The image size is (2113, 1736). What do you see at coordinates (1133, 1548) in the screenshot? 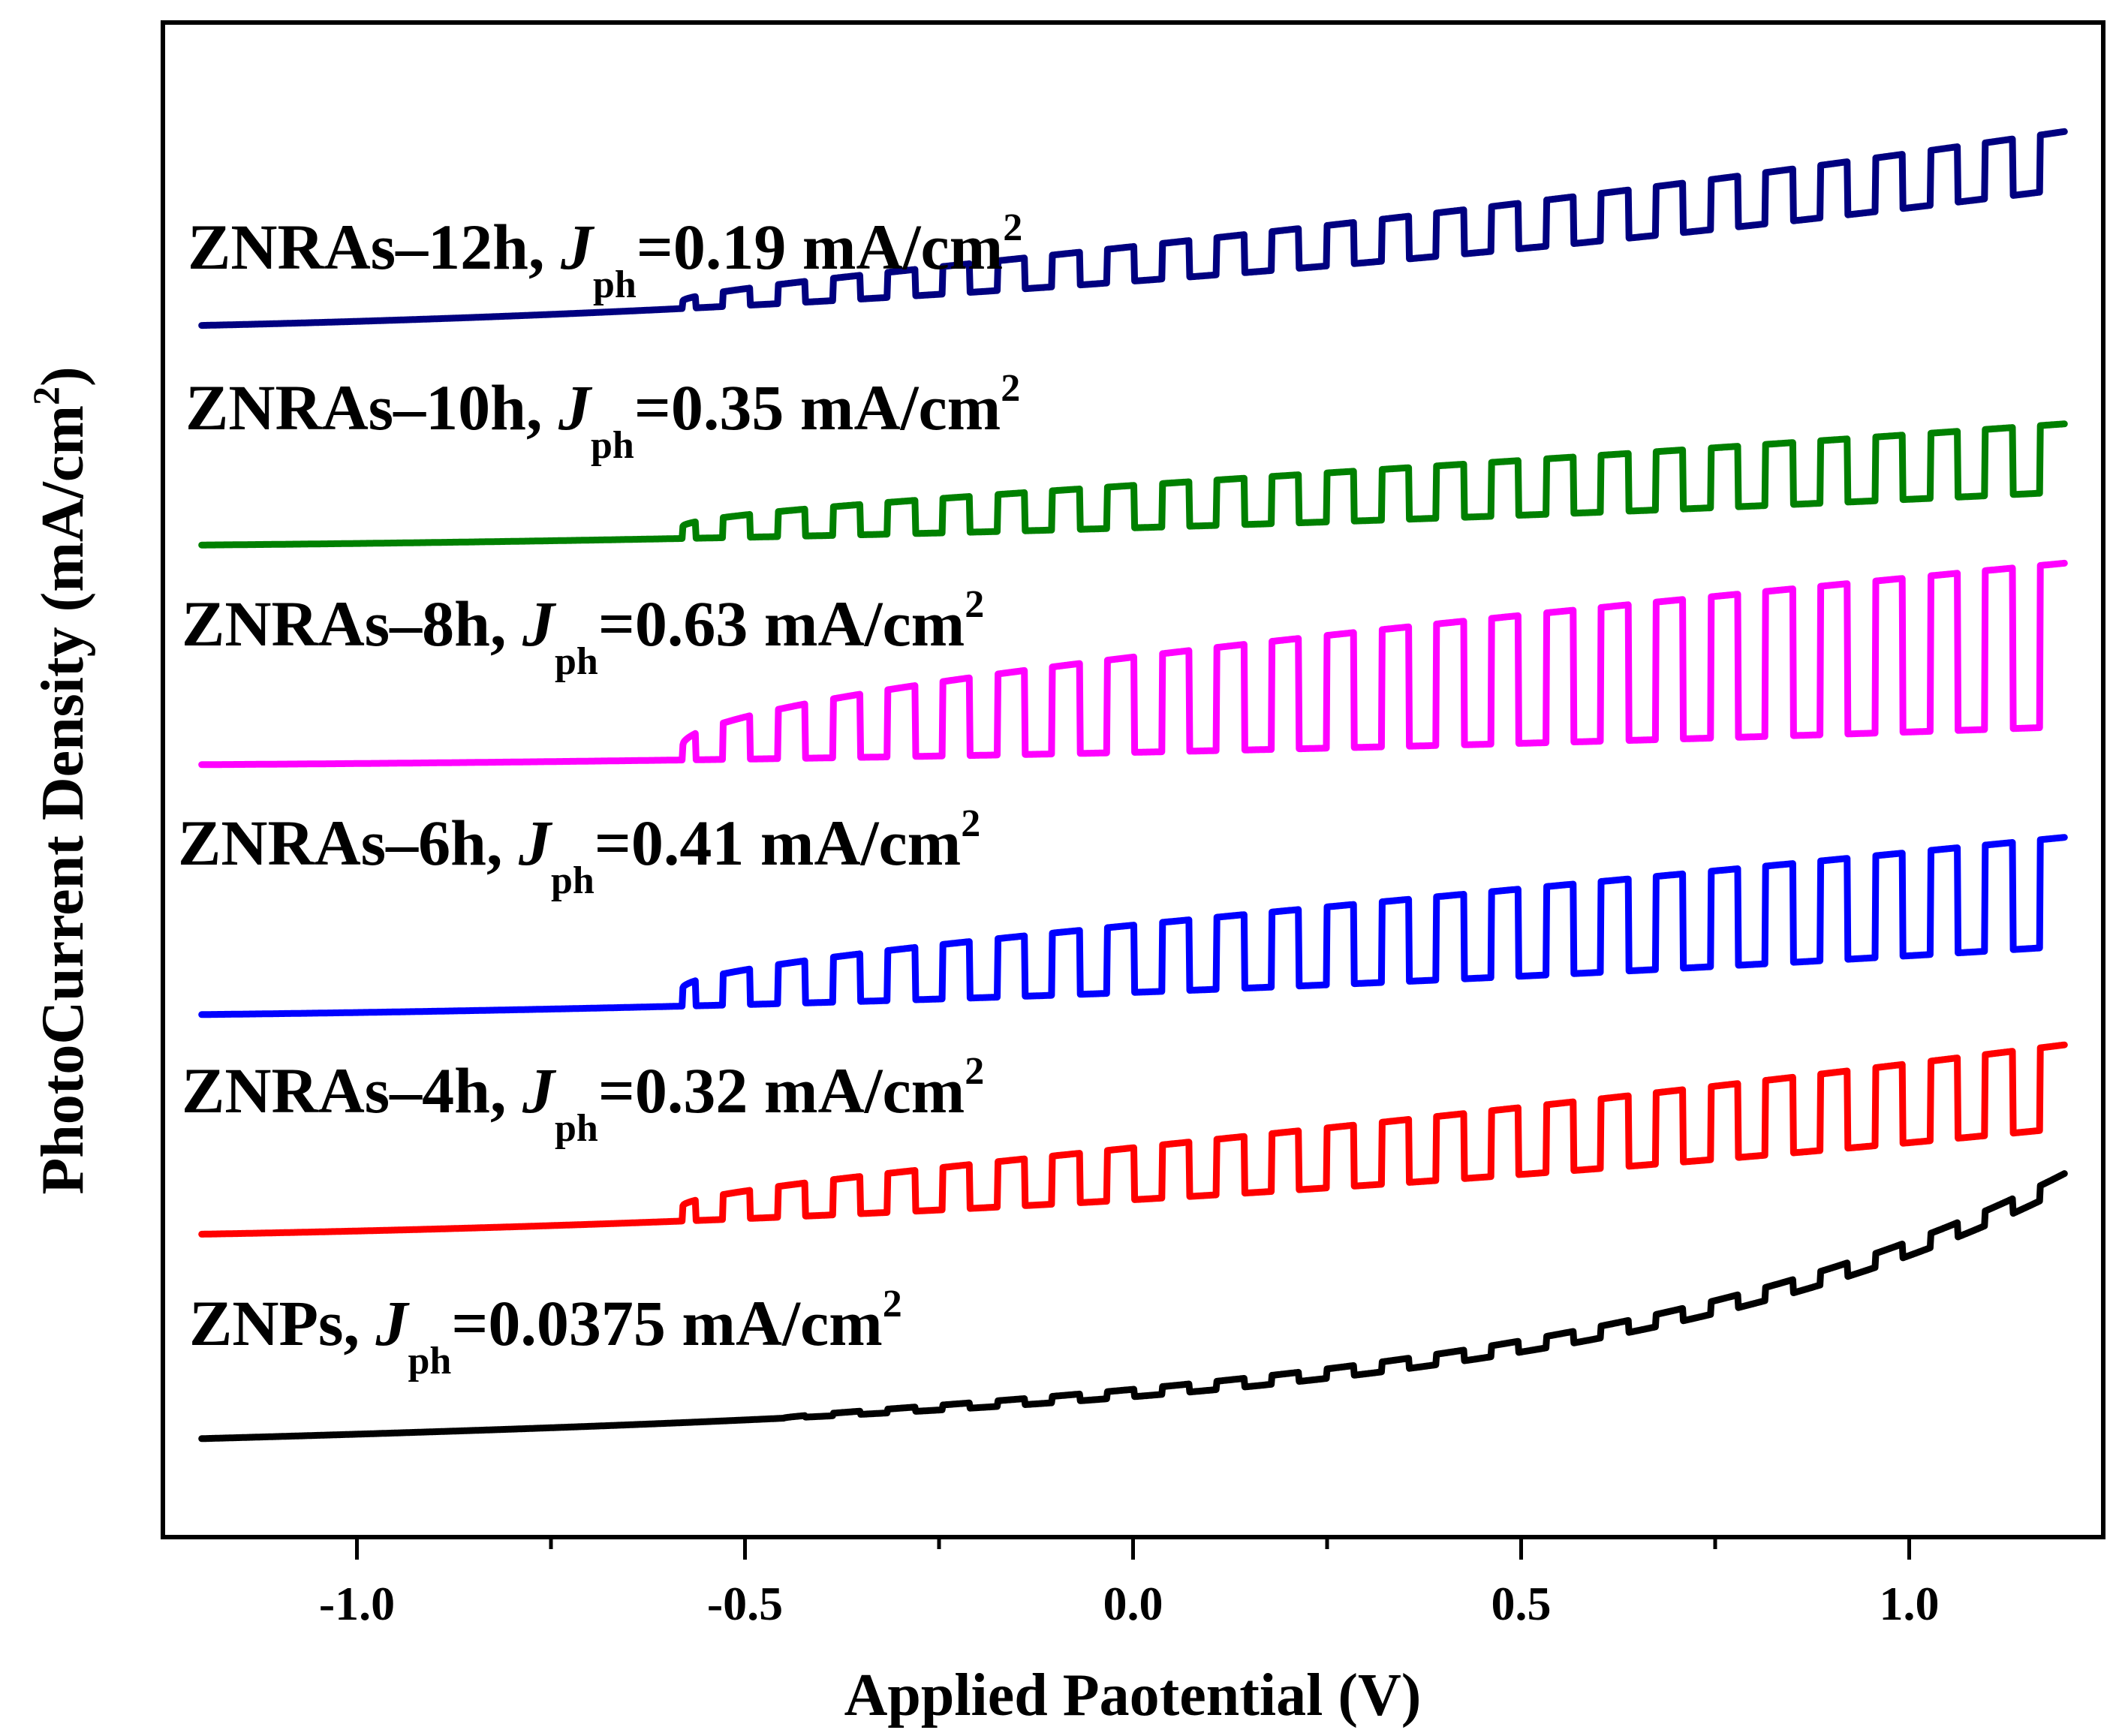
I see `x-axis-ticks` at bounding box center [1133, 1548].